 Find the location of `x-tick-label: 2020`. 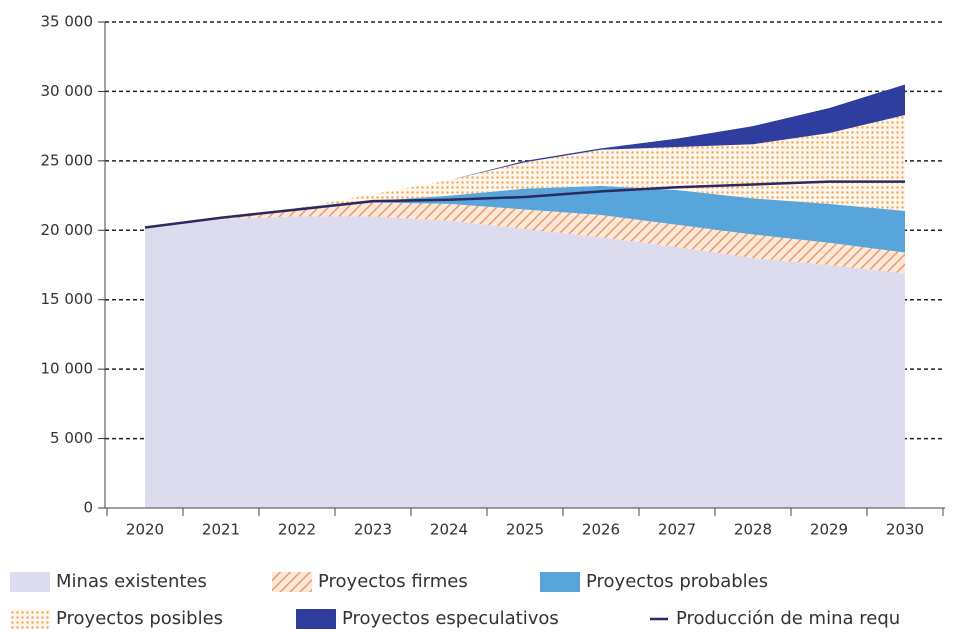

x-tick-label: 2020 is located at coordinates (145, 530).